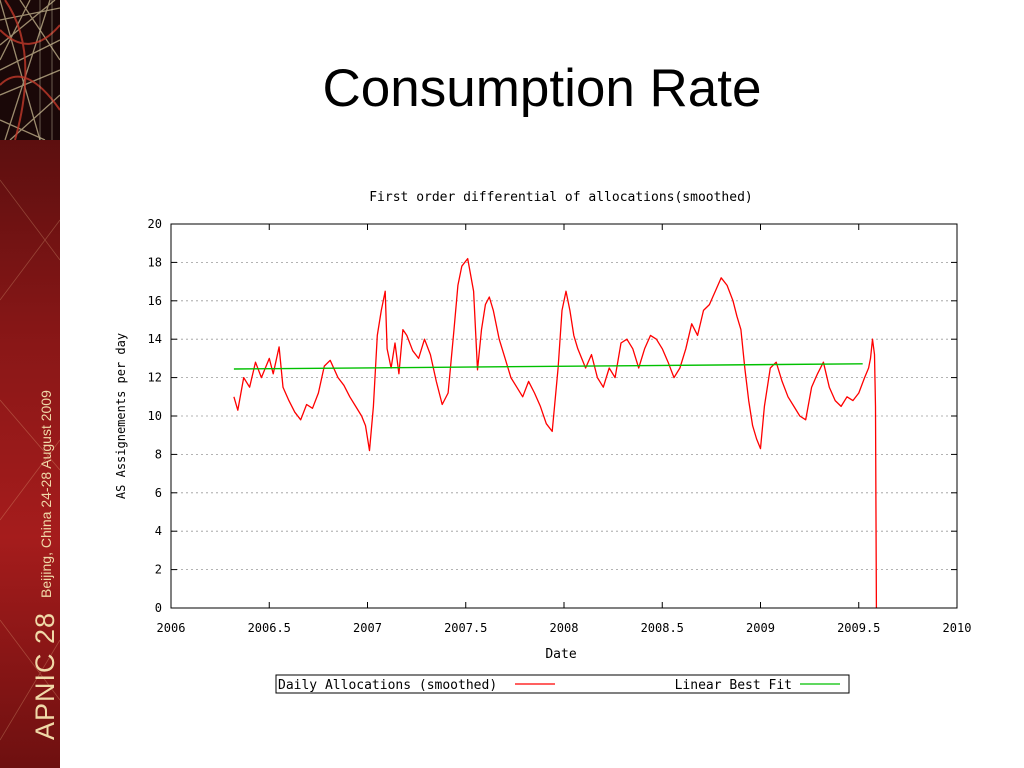  What do you see at coordinates (367, 628) in the screenshot?
I see `x-tick-label: 2007` at bounding box center [367, 628].